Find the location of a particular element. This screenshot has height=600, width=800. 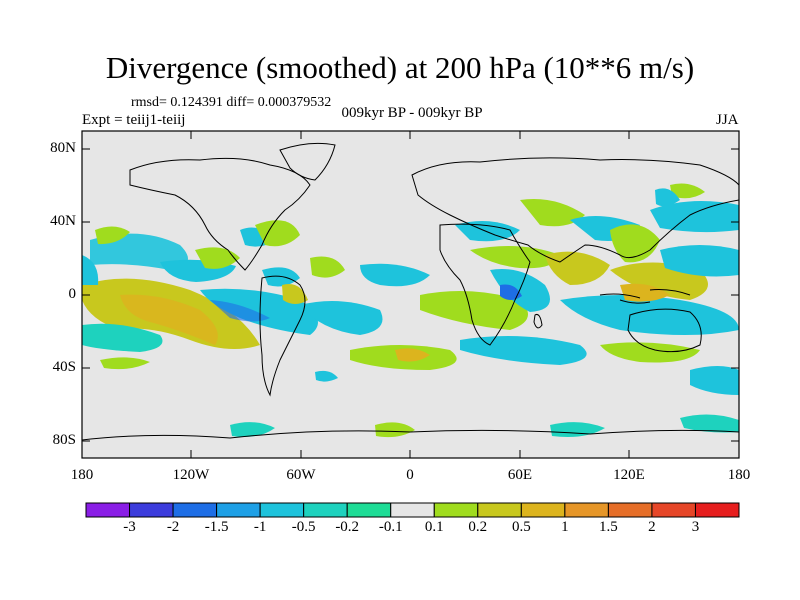

colorbar-label: -0.2 is located at coordinates (347, 527).